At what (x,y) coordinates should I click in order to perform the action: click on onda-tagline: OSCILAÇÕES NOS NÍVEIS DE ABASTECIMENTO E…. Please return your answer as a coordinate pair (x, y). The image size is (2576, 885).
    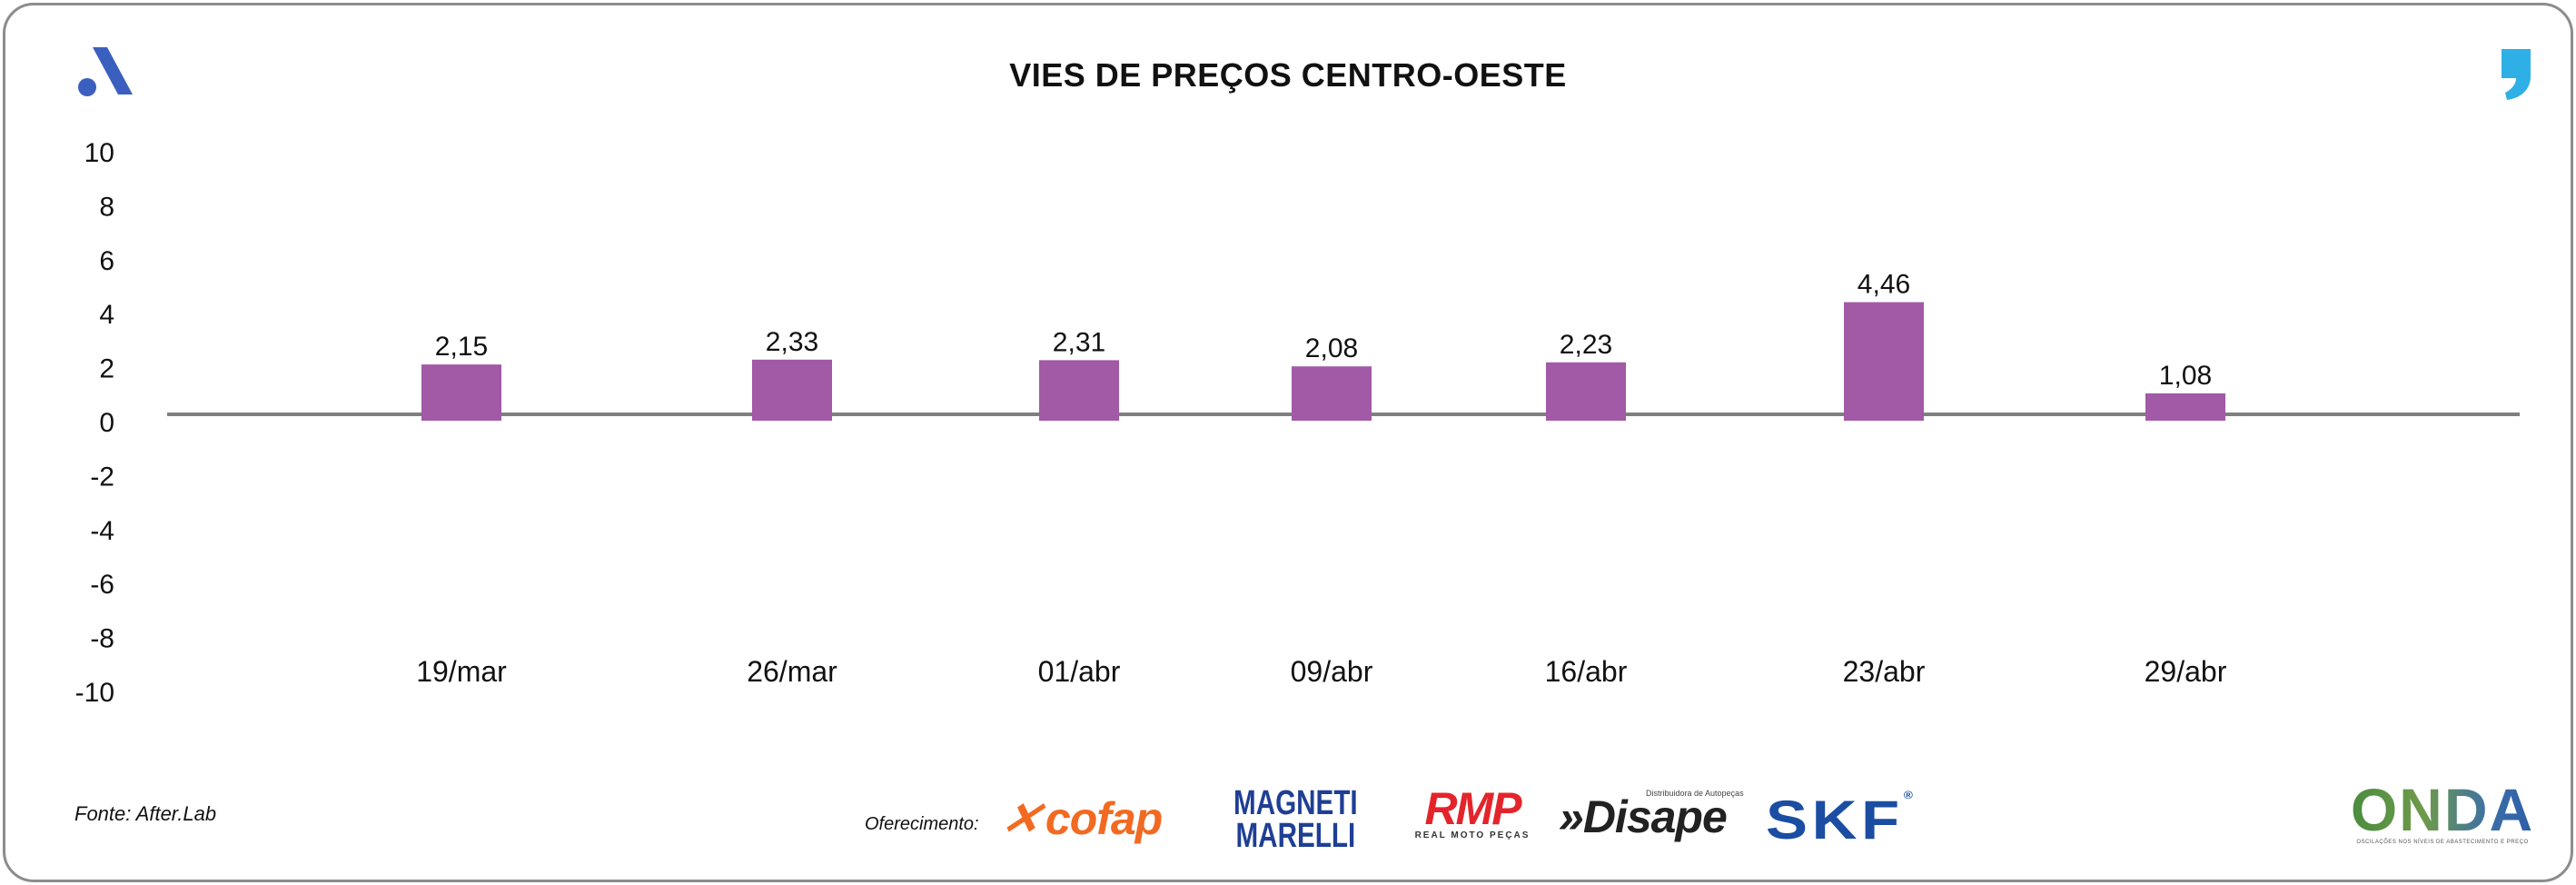
    Looking at the image, I should click on (2442, 842).